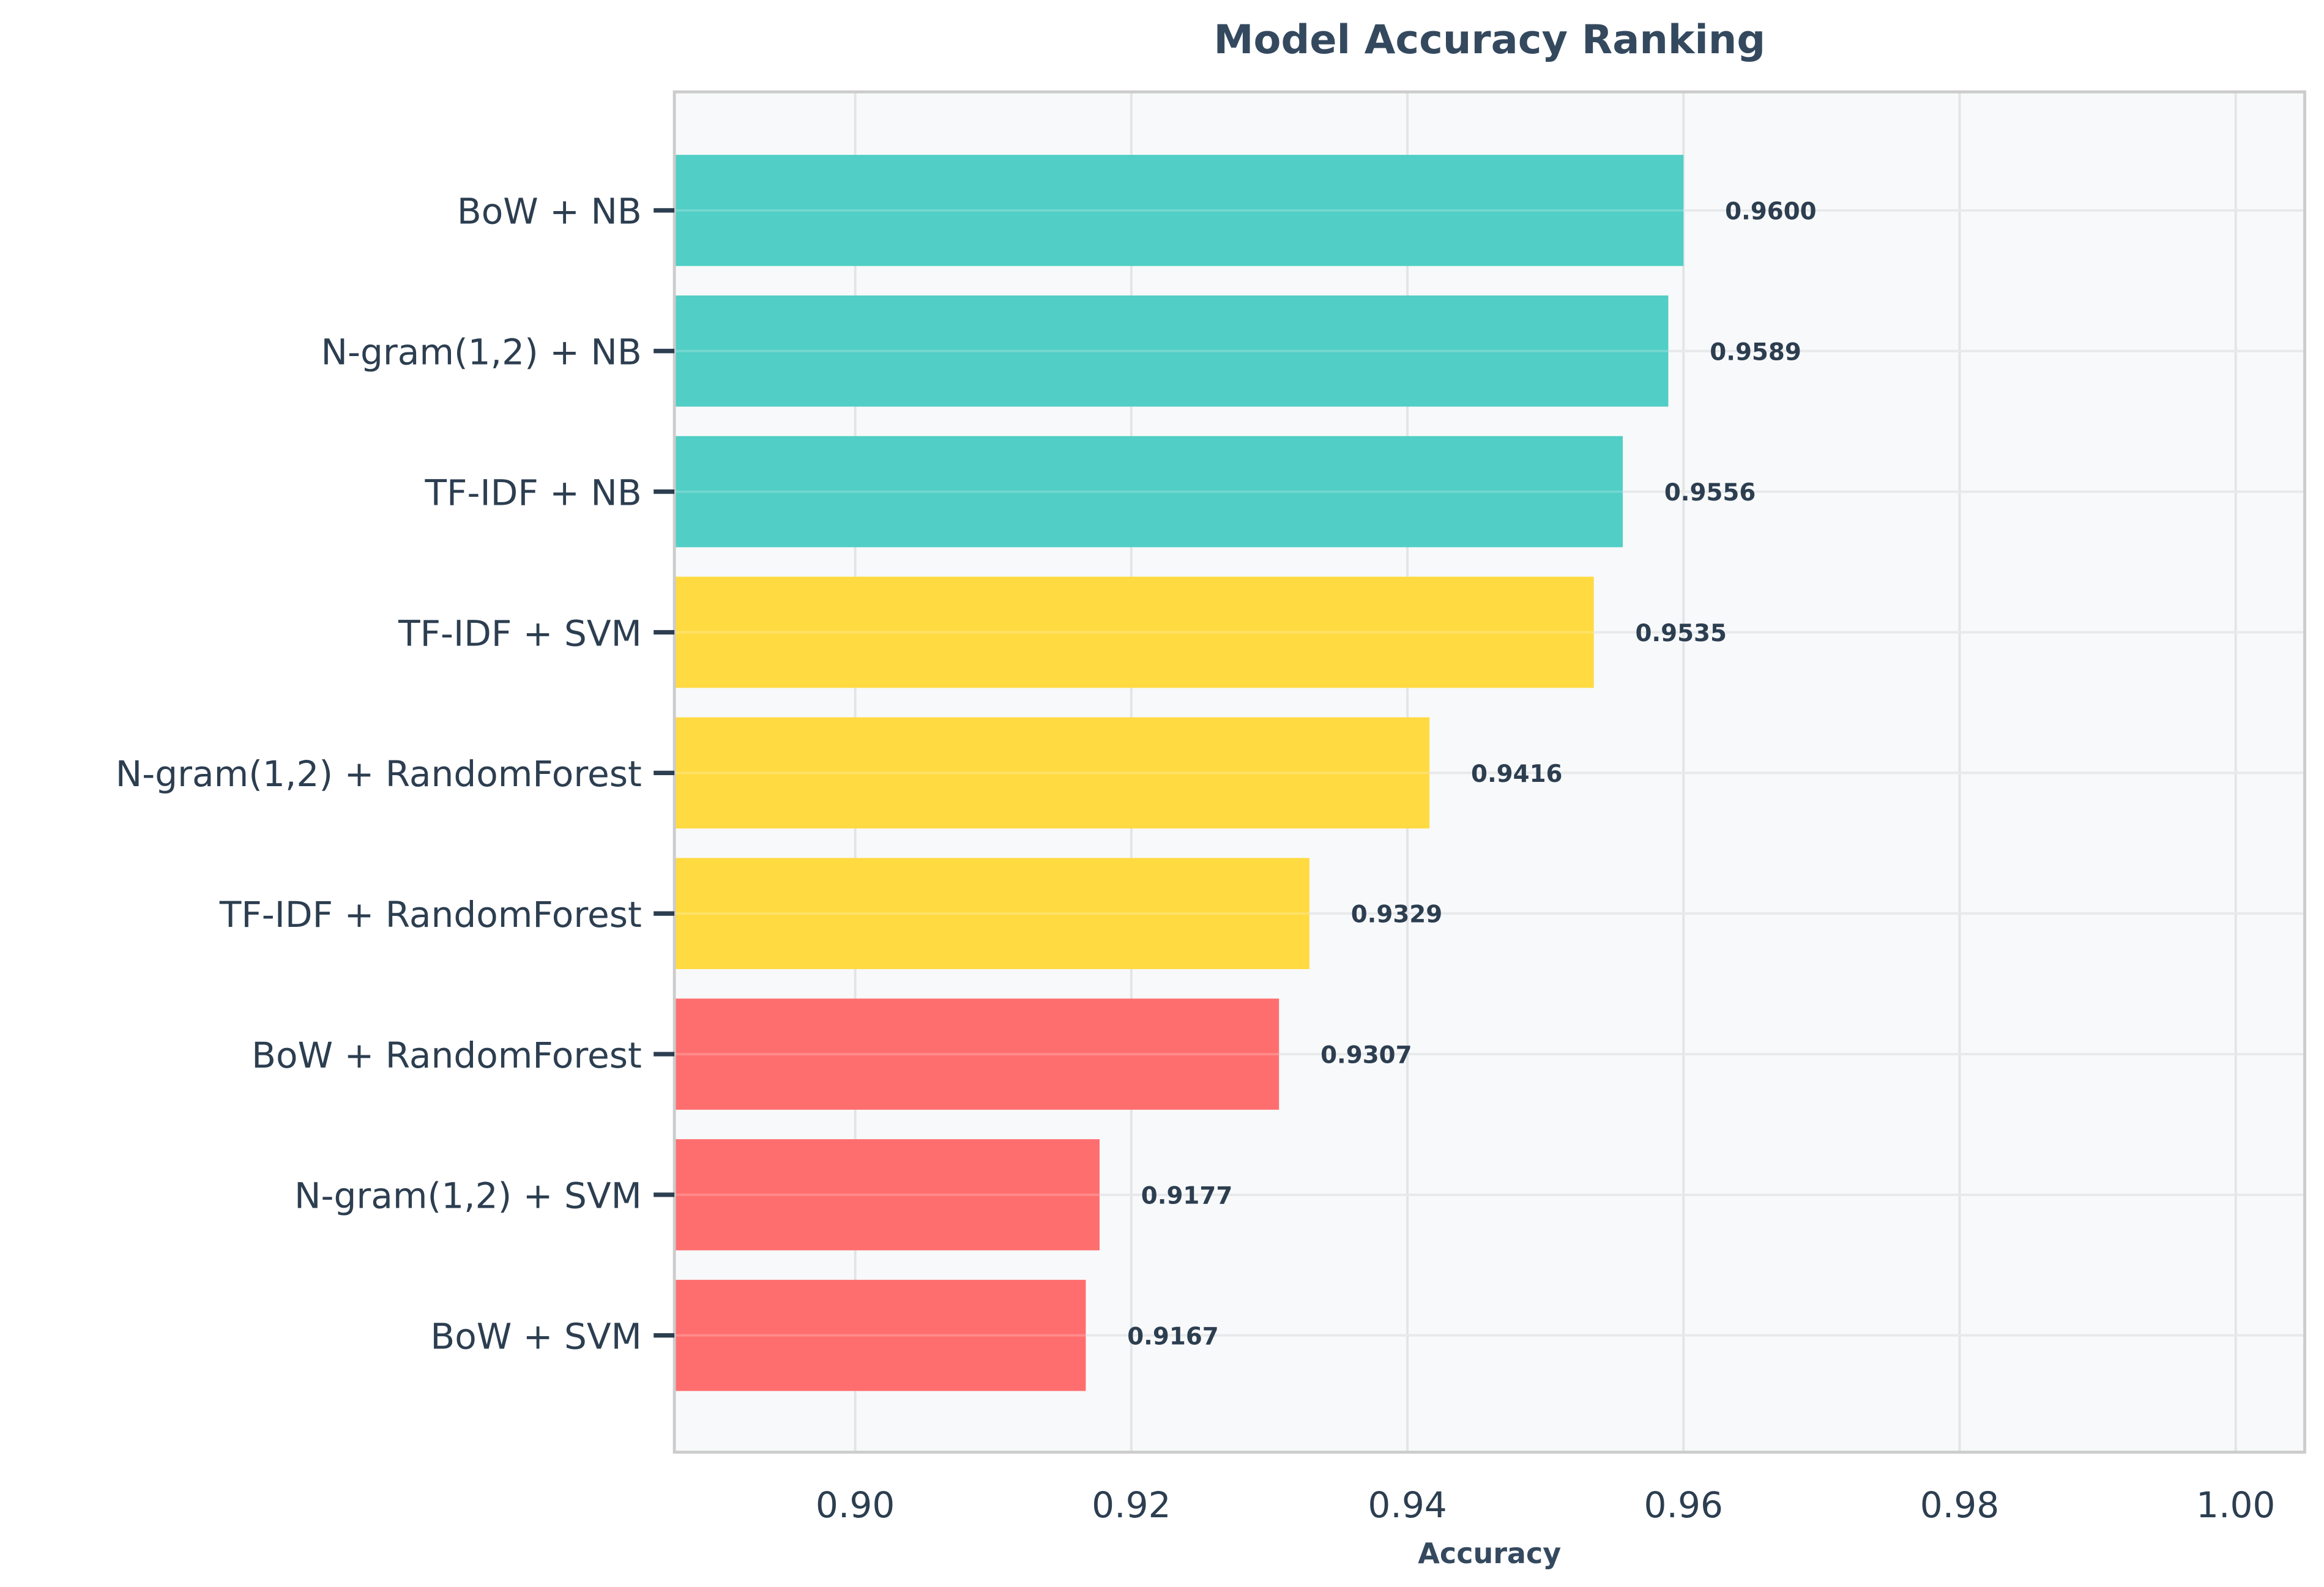 The image size is (2324, 1587). Describe the element at coordinates (1489, 1554) in the screenshot. I see `x-axis-label: Accuracy` at that location.